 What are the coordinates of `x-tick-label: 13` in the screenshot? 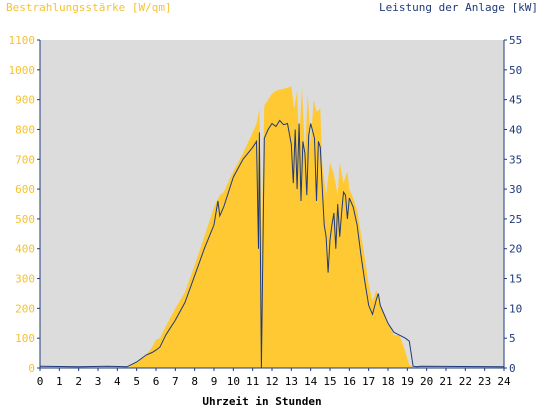 It's located at (291, 381).